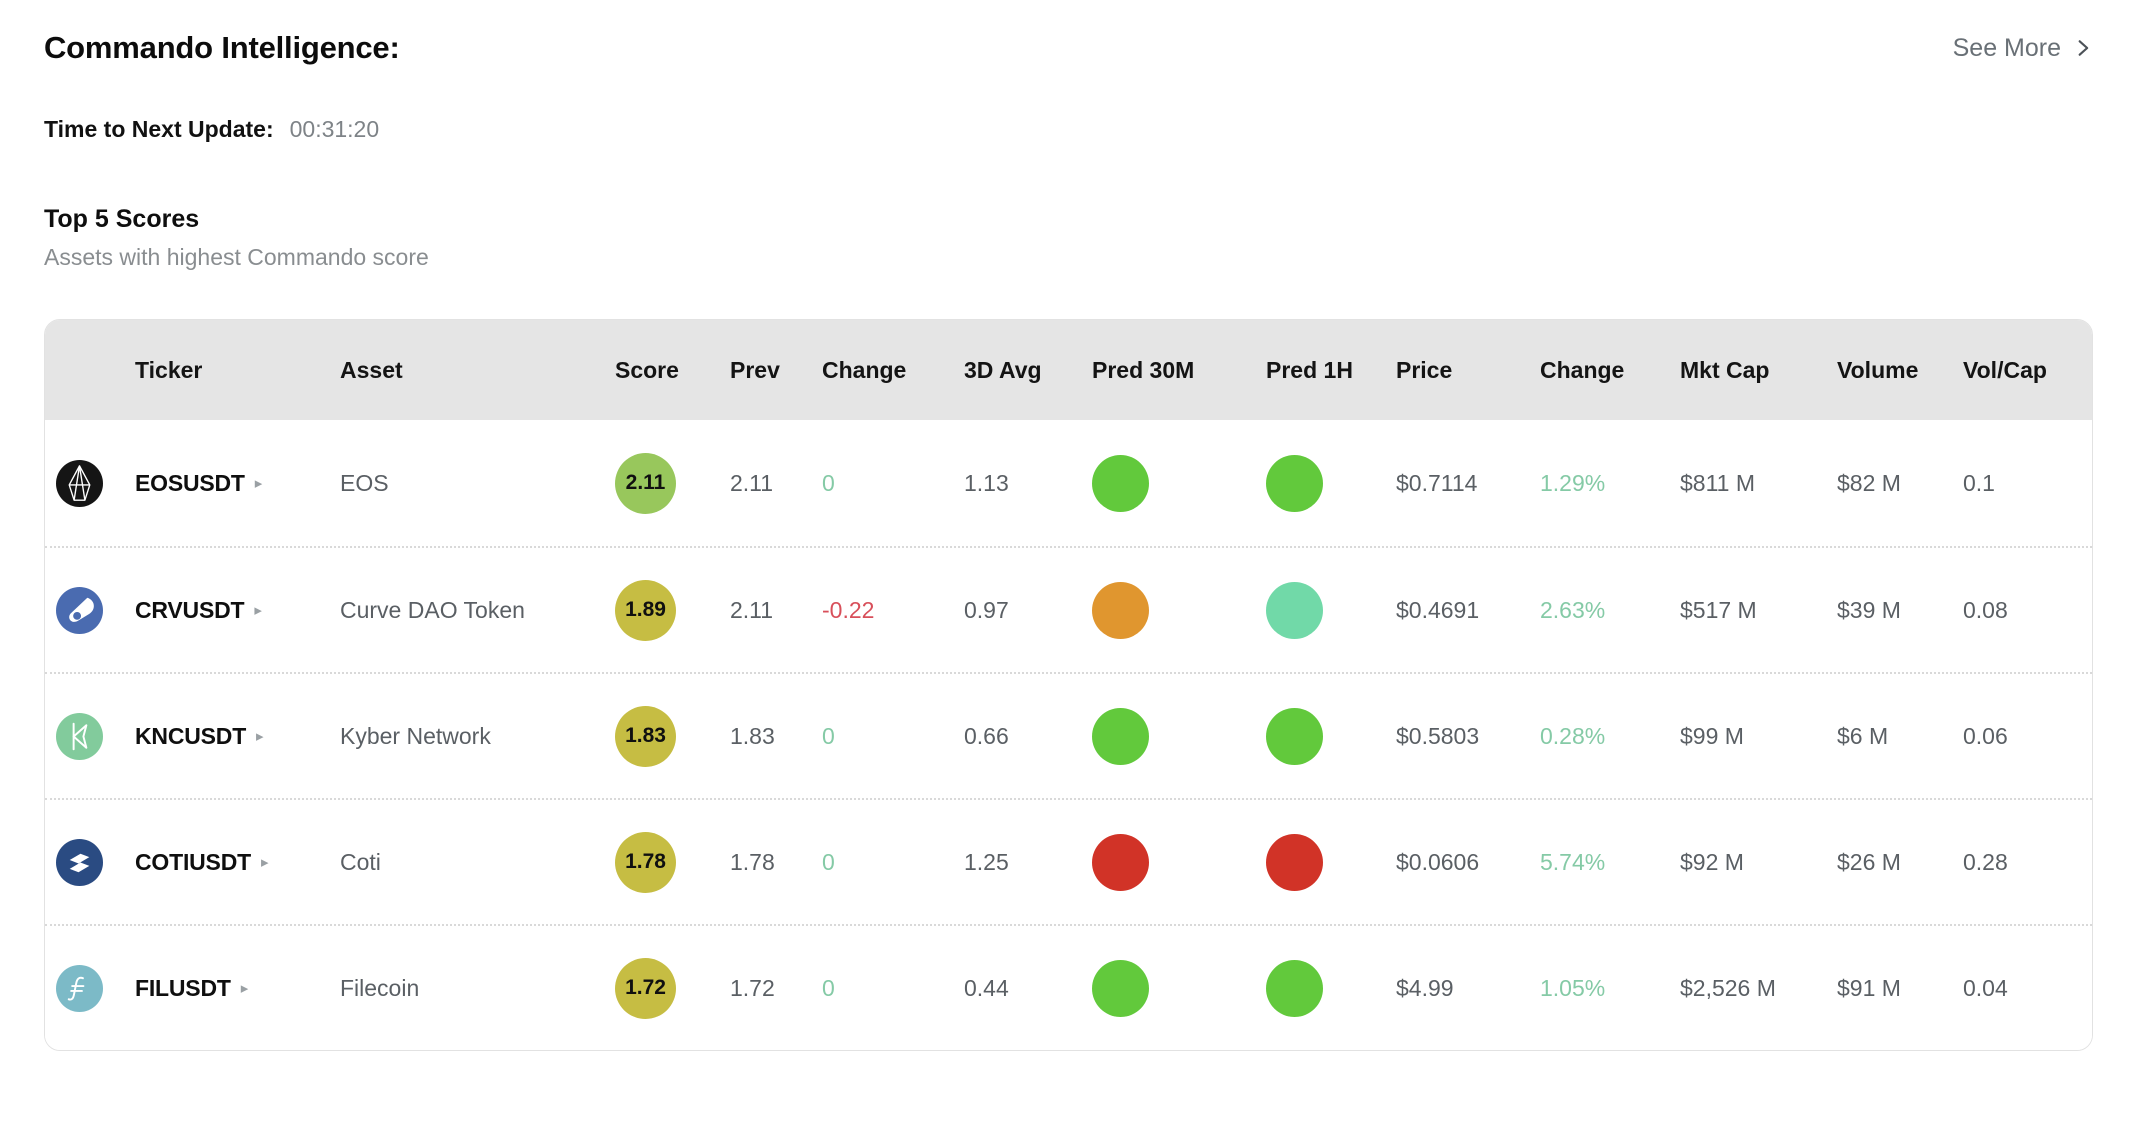 The width and height of the screenshot is (2133, 1126). I want to click on price: $0.5803, so click(1438, 735).